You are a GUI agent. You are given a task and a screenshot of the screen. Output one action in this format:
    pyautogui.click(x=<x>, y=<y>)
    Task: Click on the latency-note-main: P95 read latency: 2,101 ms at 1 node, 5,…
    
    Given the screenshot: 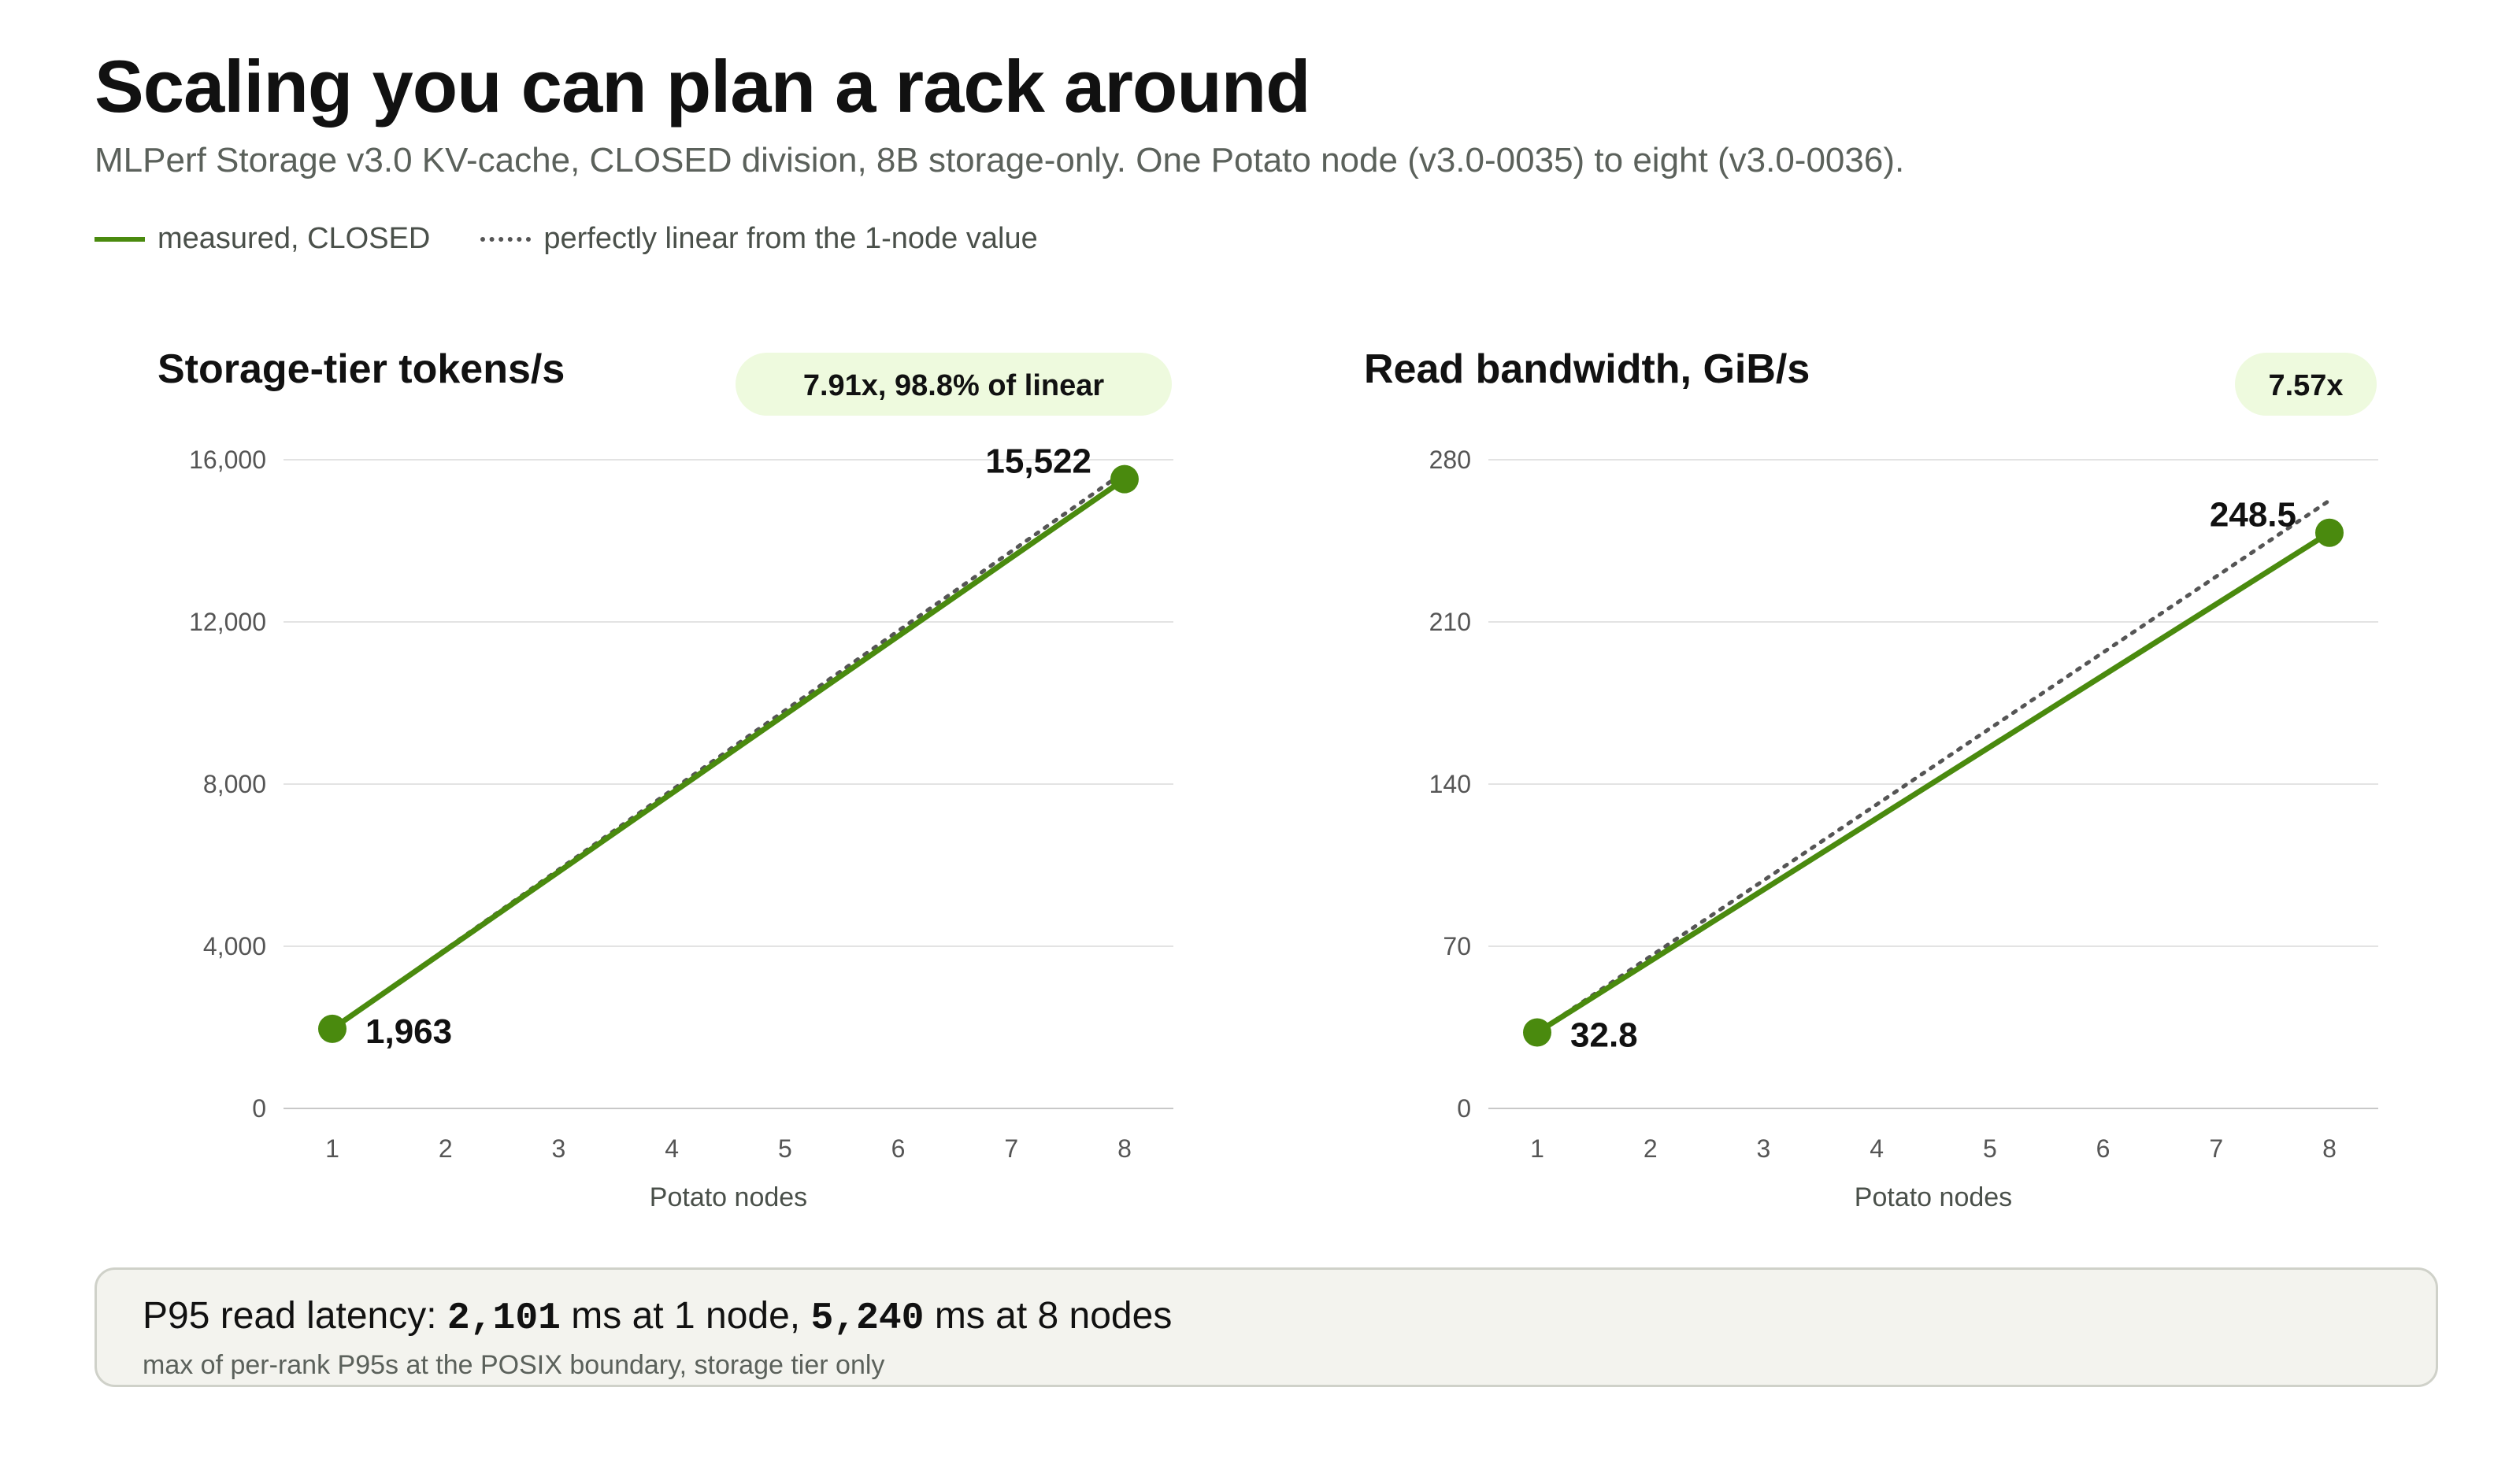 What is the action you would take?
    pyautogui.click(x=1266, y=1317)
    